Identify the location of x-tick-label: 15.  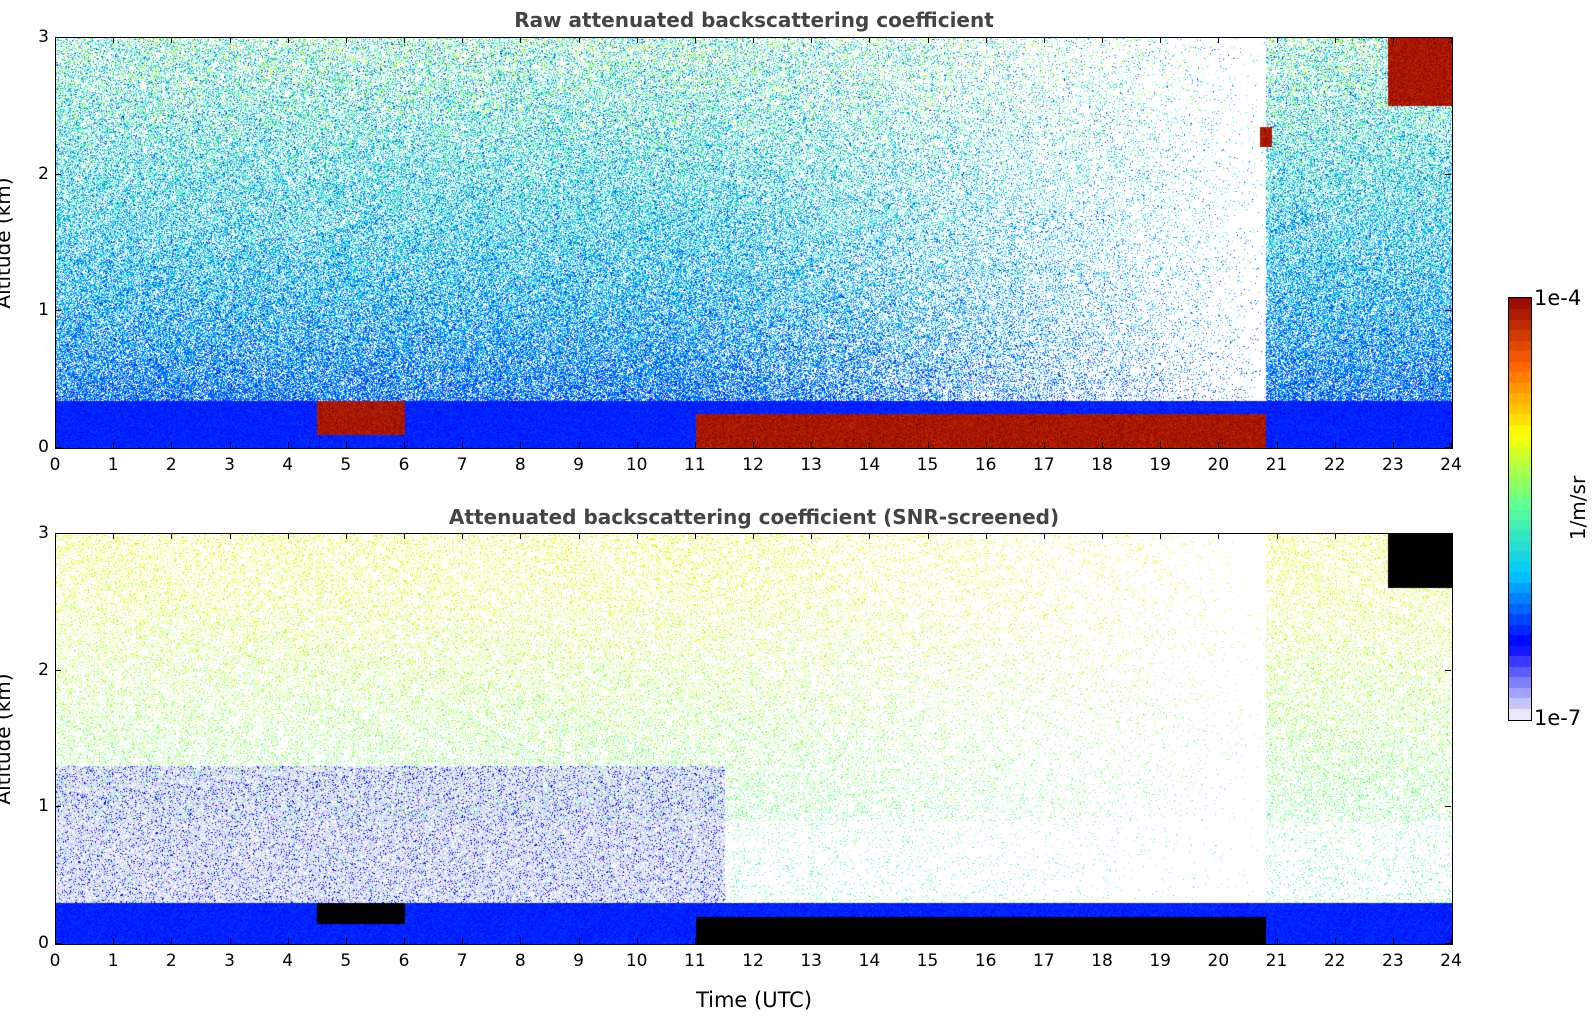
(927, 465).